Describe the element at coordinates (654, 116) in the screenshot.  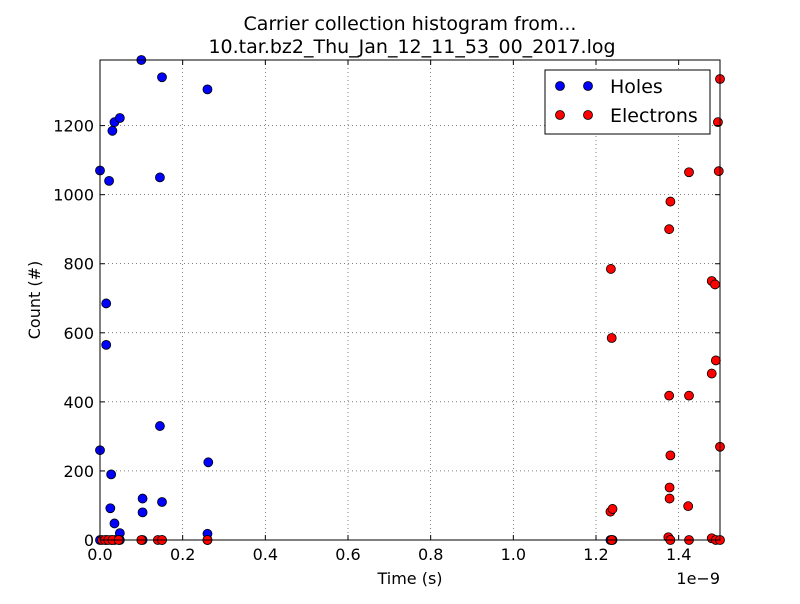
I see `legend-electrons-label: Electrons` at that location.